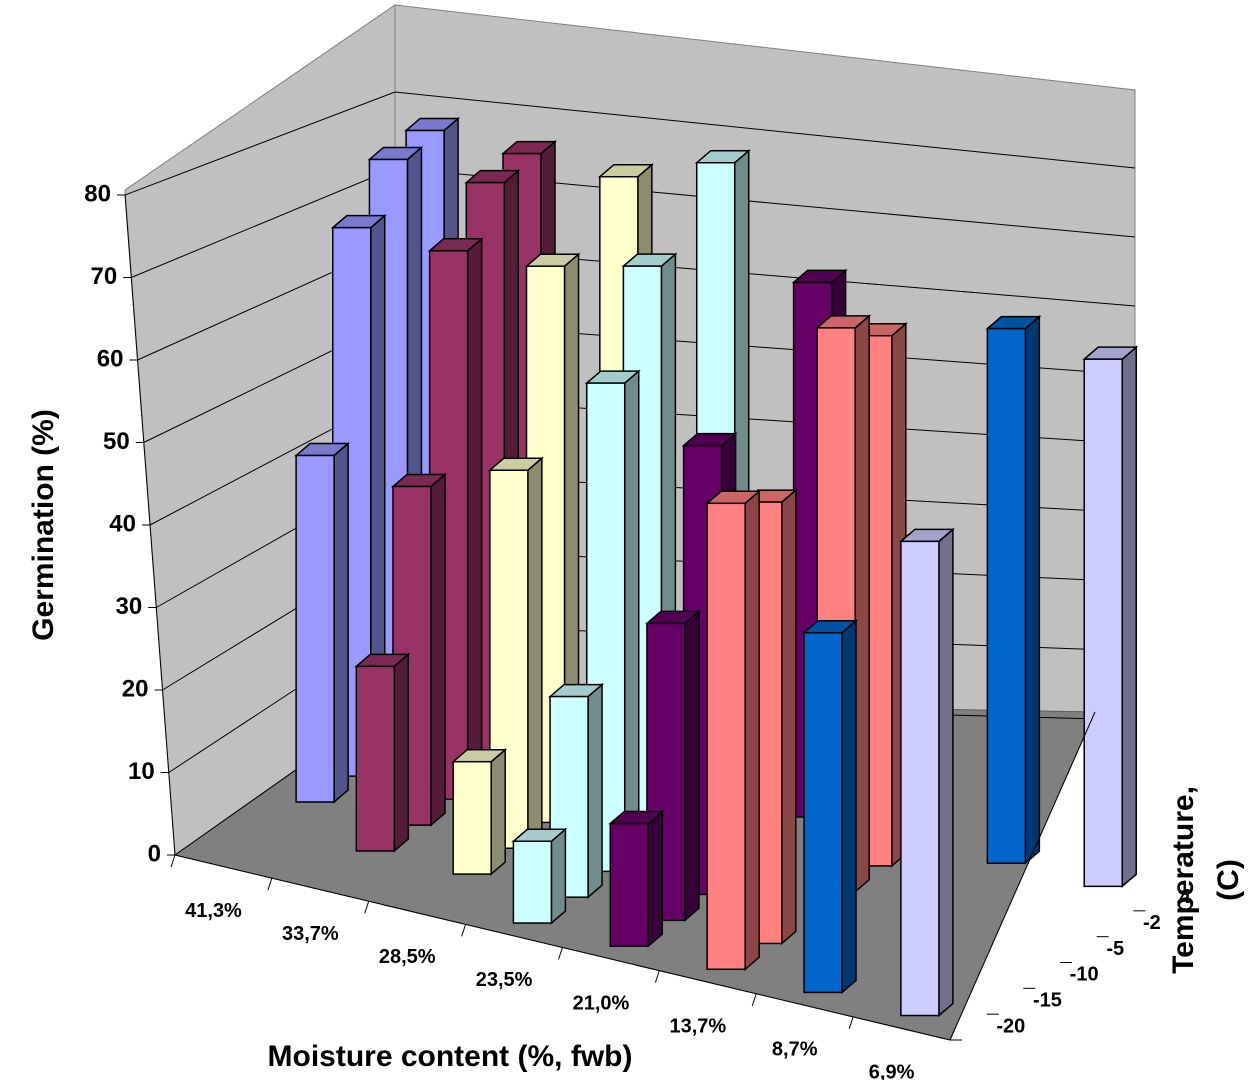 This screenshot has height=1080, width=1251. What do you see at coordinates (892, 1071) in the screenshot?
I see `x-tick-label: 6,9%` at bounding box center [892, 1071].